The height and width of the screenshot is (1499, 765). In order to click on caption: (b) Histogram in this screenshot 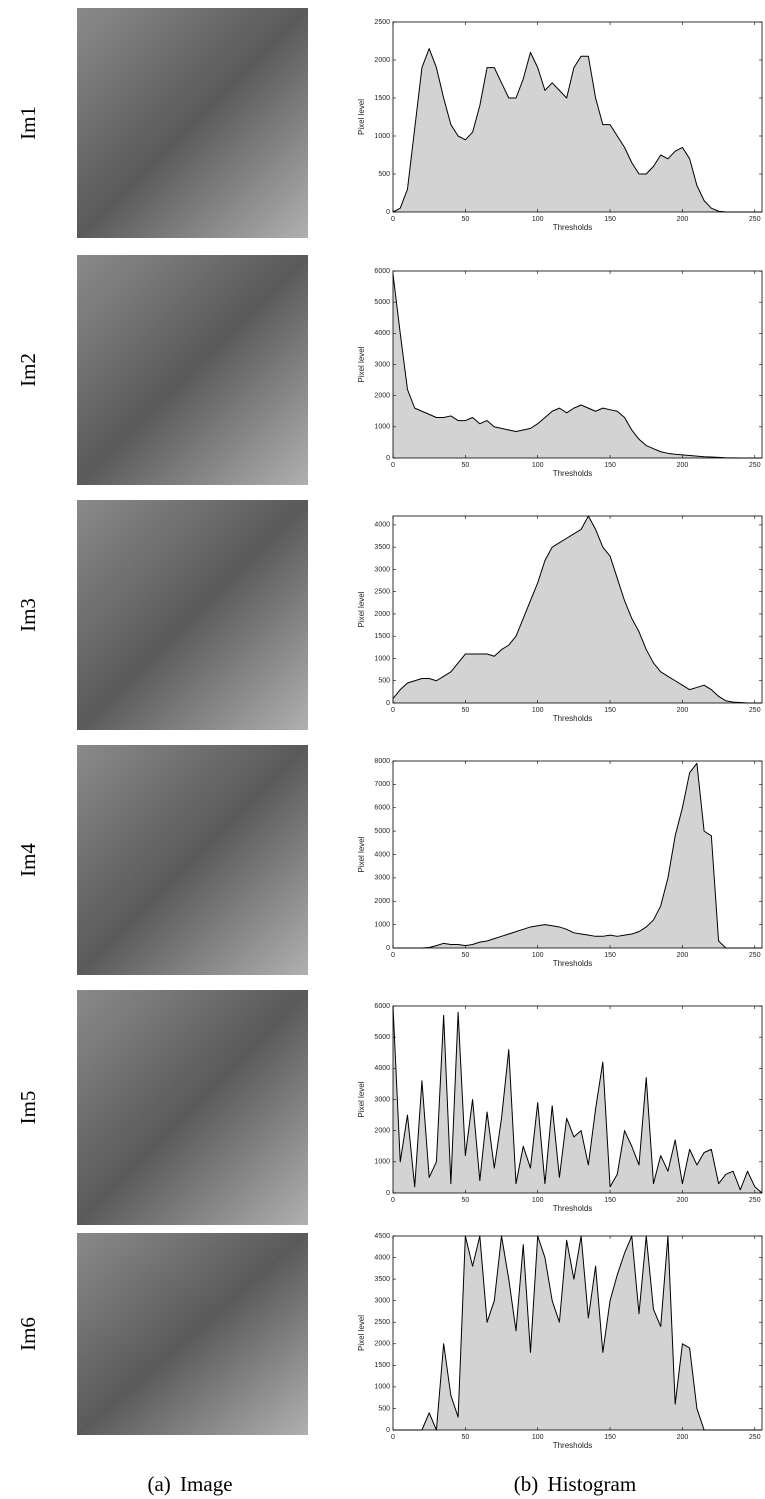, I will do `click(575, 1484)`.